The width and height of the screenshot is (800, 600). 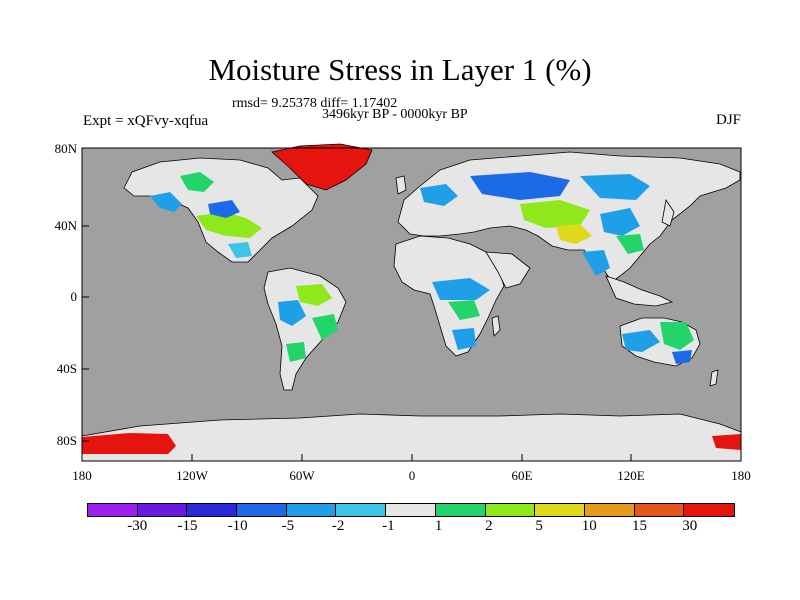 I want to click on stats-label: rmsd= 9.25378 diff= 1.17402, so click(x=315, y=103).